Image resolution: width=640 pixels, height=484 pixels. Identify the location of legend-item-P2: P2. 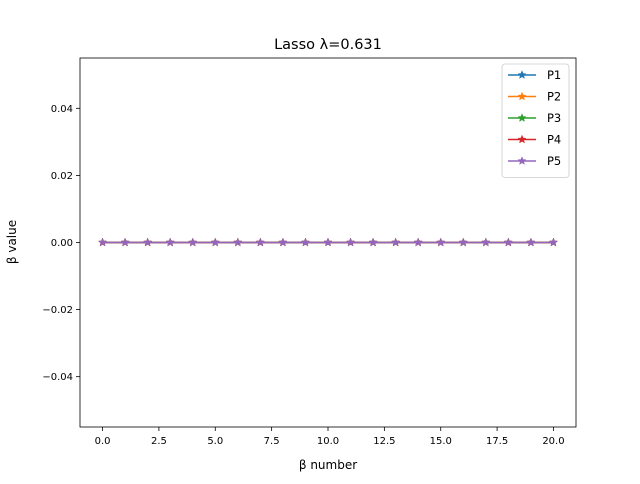
(534, 97).